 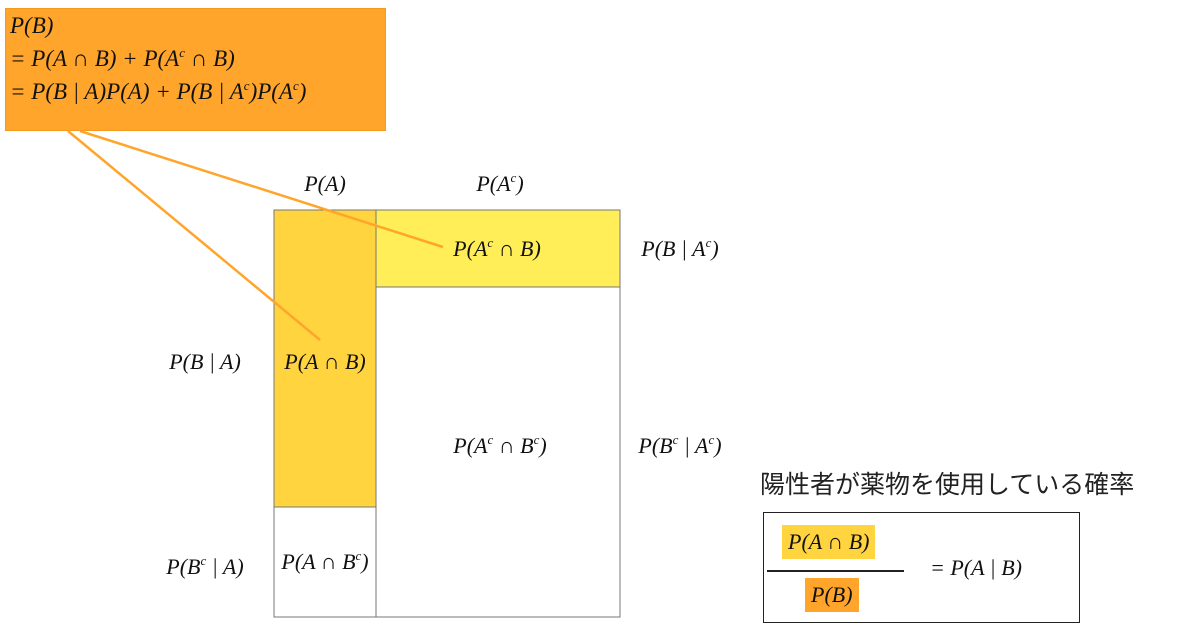 I want to click on cell-ac-and-bc, so click(x=498, y=452).